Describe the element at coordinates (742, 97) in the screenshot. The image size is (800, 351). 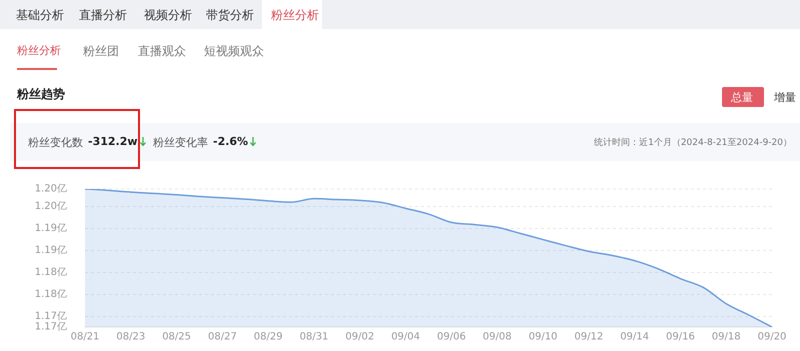
I see `text: 总量` at that location.